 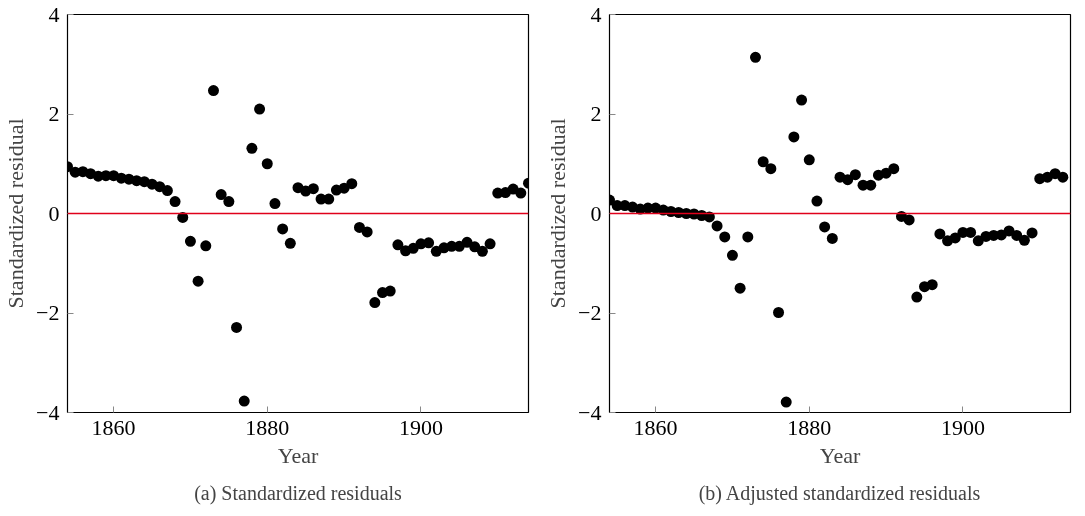 I want to click on text: (a) Standardized residuals, so click(x=298, y=493).